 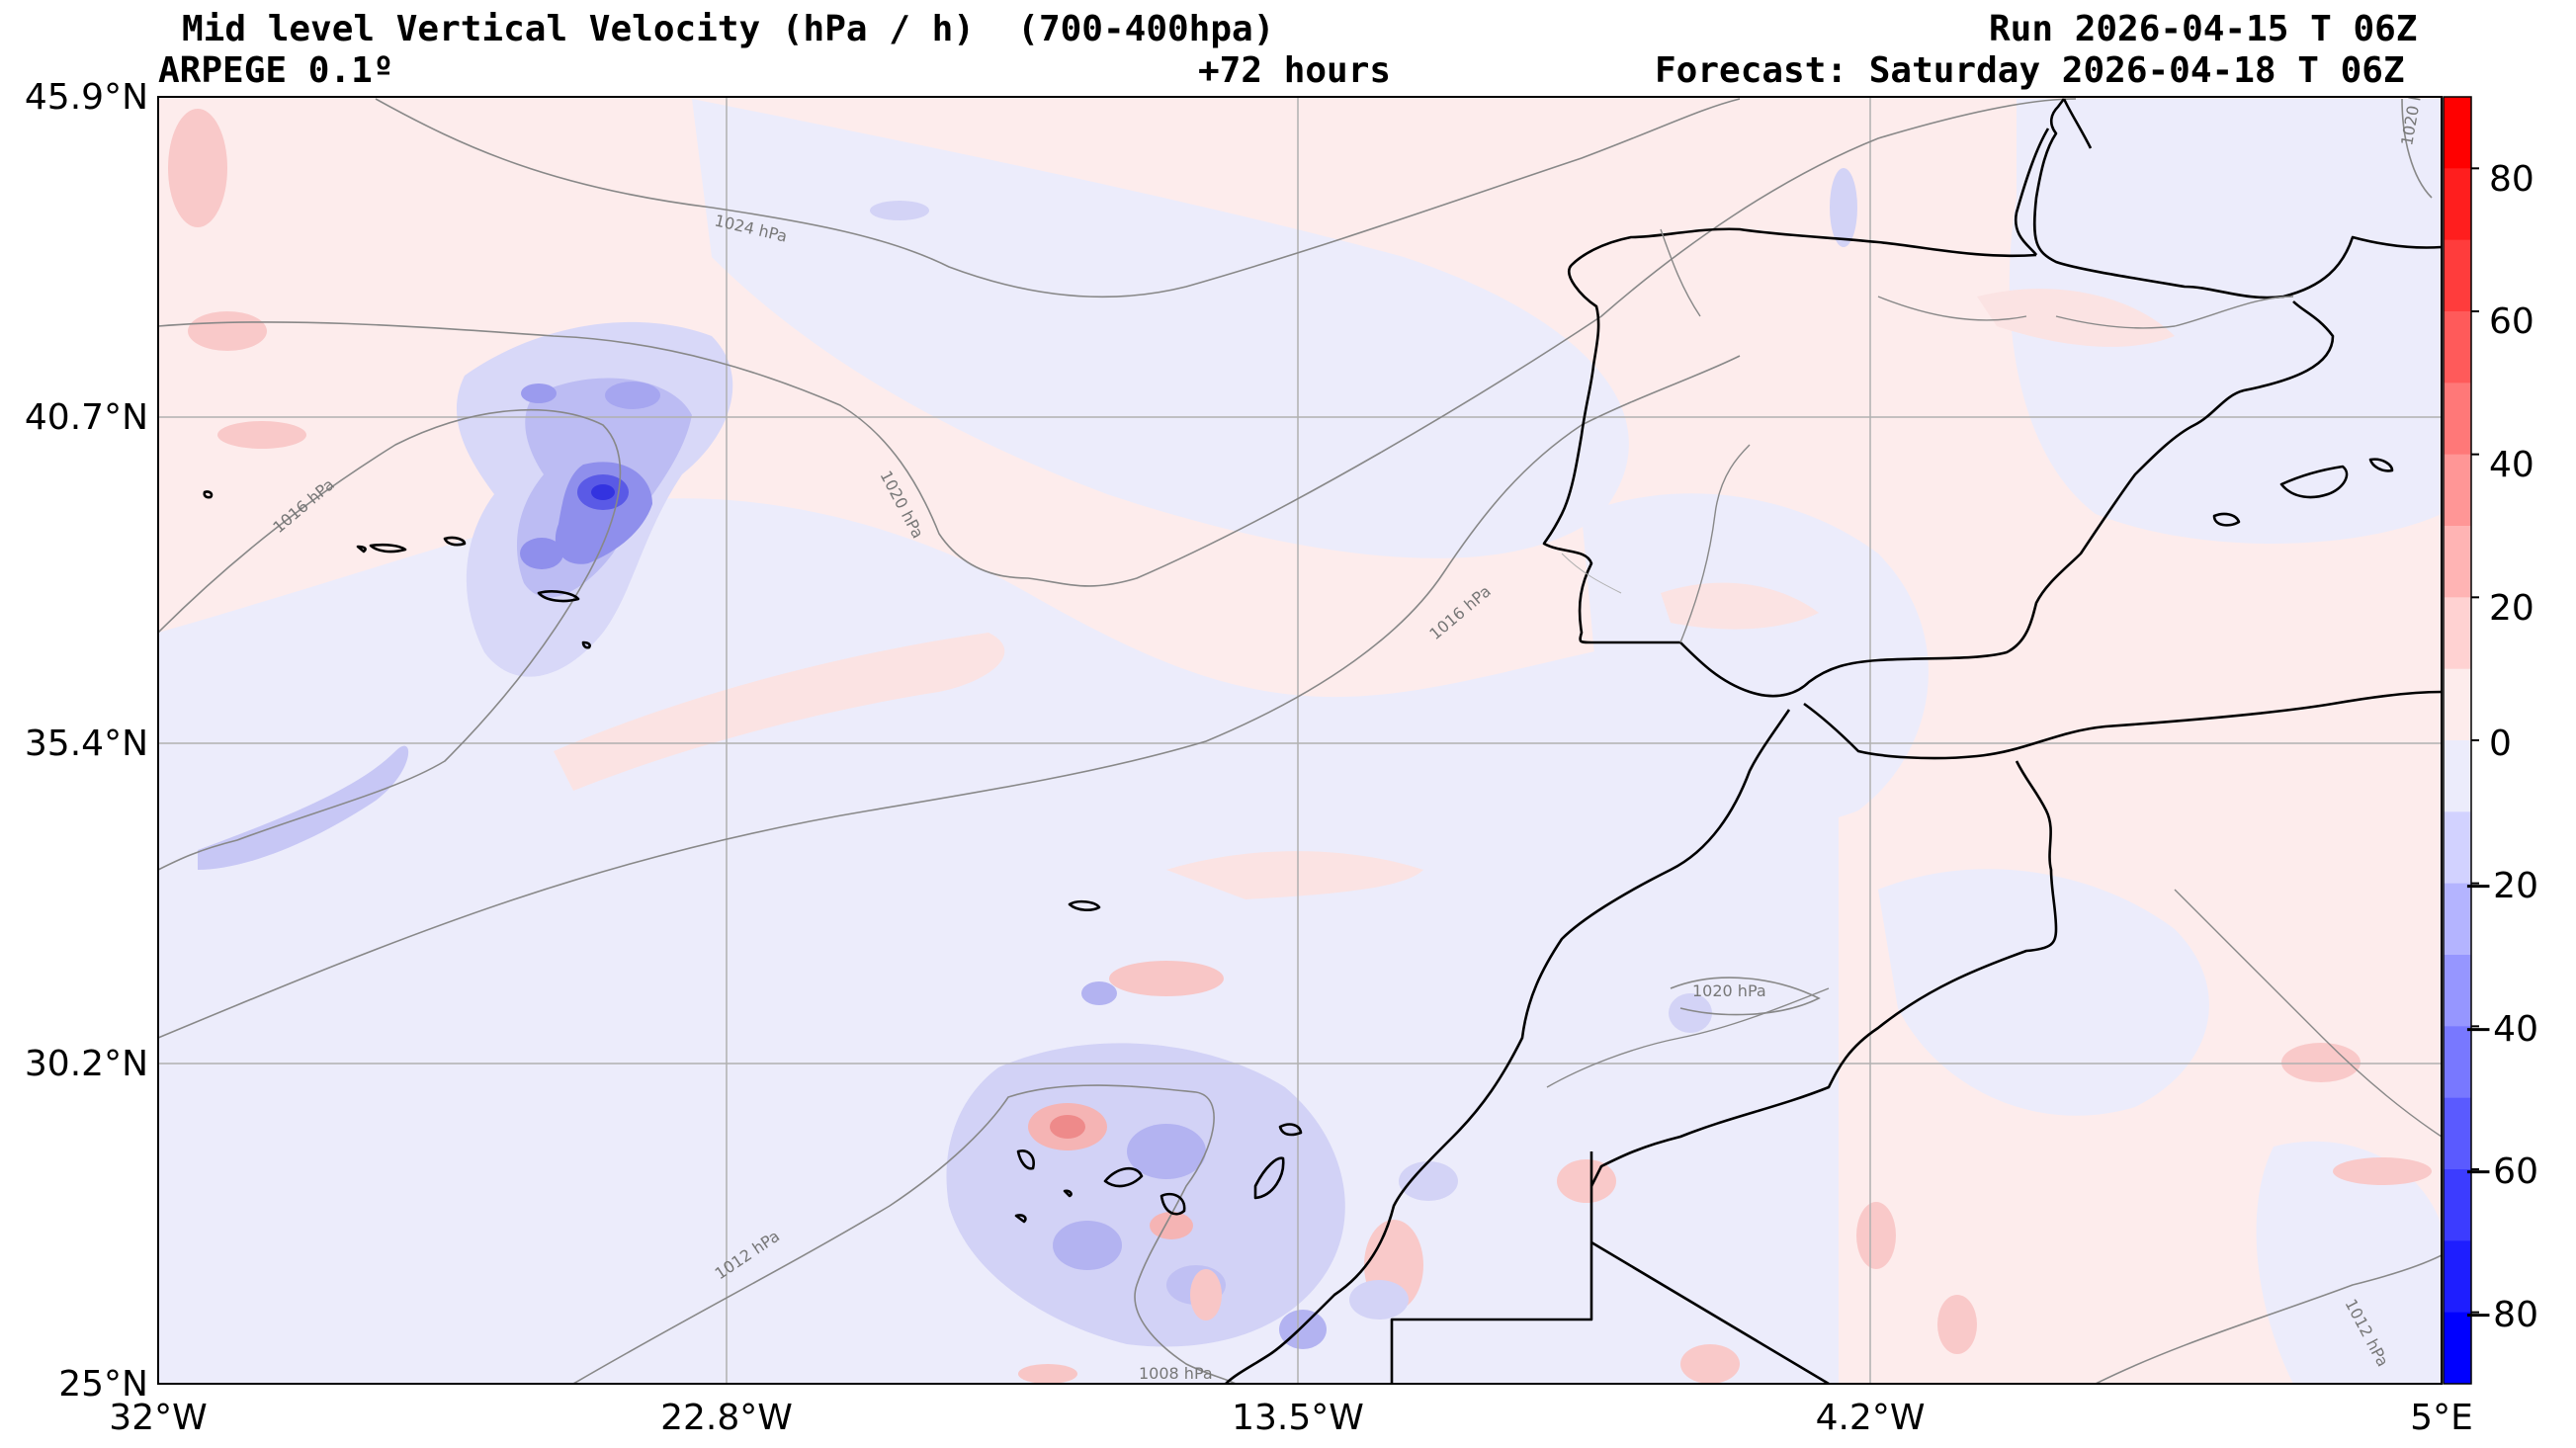 I want to click on latitude-labels: 45.9°N 40.7°N 35.4°N 30.2°N 25°N, so click(x=86, y=741).